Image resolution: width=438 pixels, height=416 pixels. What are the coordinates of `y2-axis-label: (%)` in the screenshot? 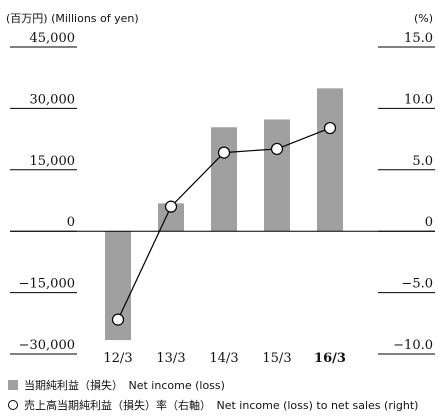 It's located at (423, 18).